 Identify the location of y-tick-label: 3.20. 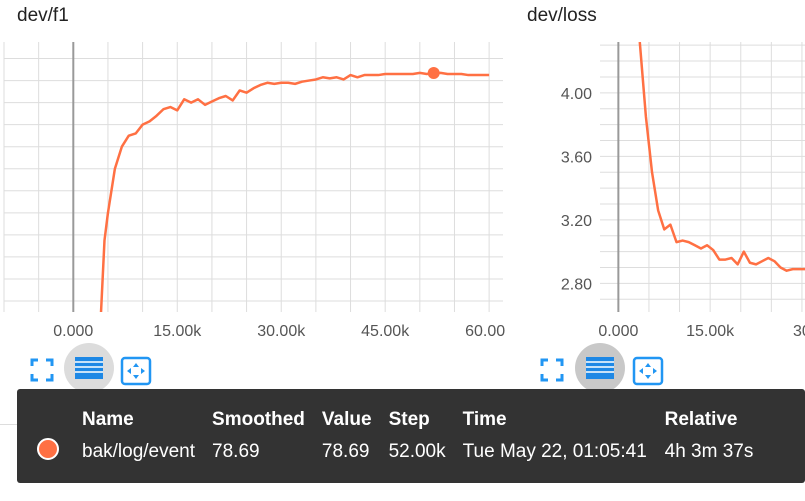
(576, 221).